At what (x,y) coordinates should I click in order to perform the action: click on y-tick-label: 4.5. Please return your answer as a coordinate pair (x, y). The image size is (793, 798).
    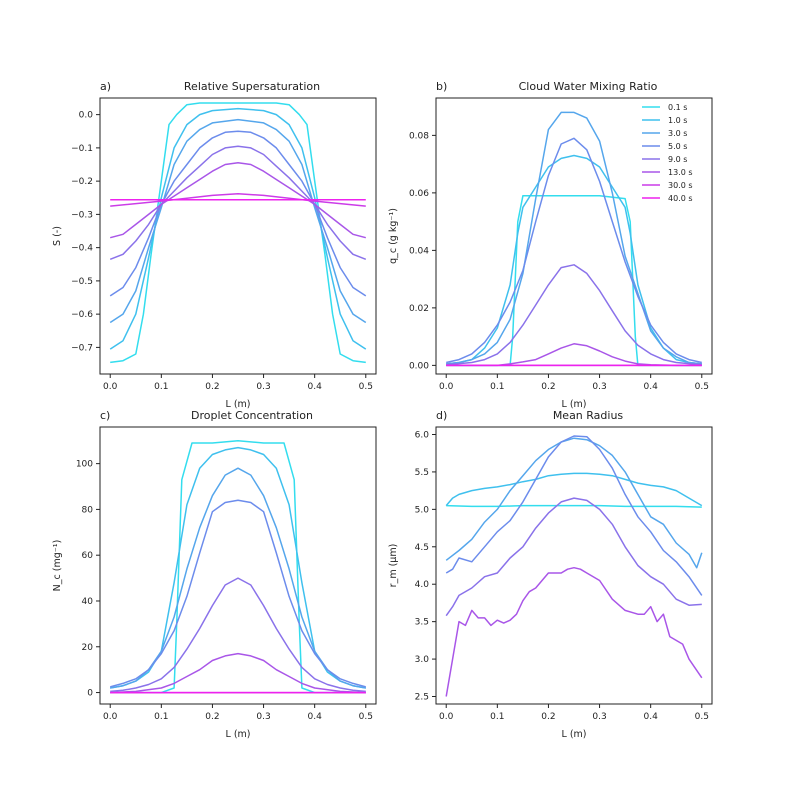
    Looking at the image, I should click on (422, 548).